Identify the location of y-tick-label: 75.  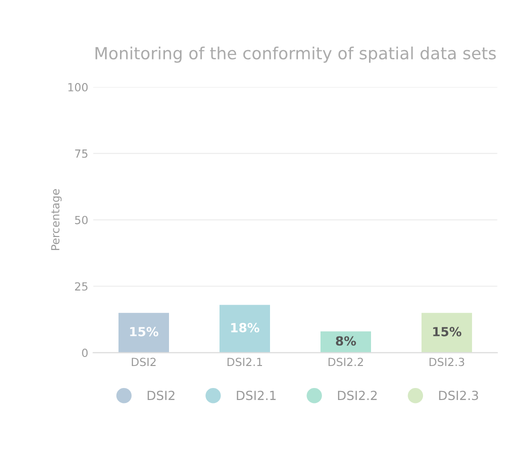
(81, 154).